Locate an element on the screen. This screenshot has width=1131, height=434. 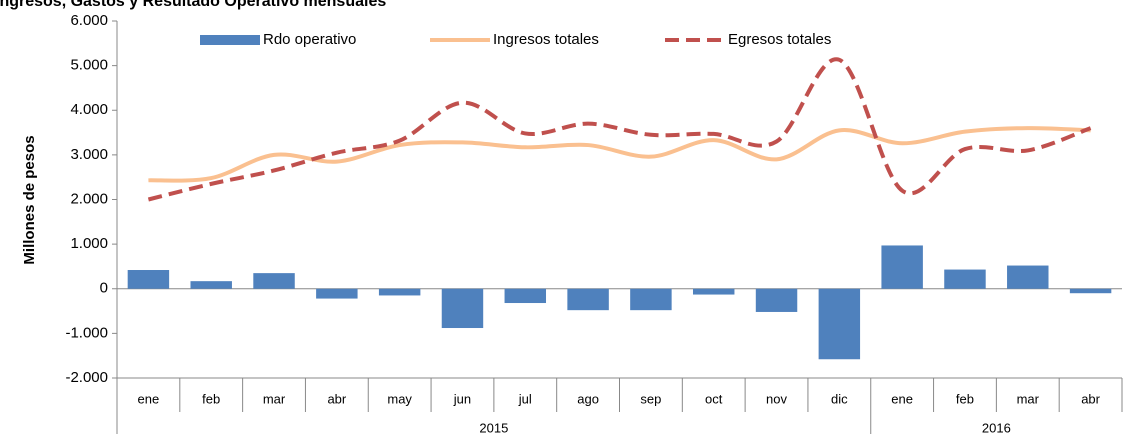
y-tick-label: 5.000 is located at coordinates (89, 65).